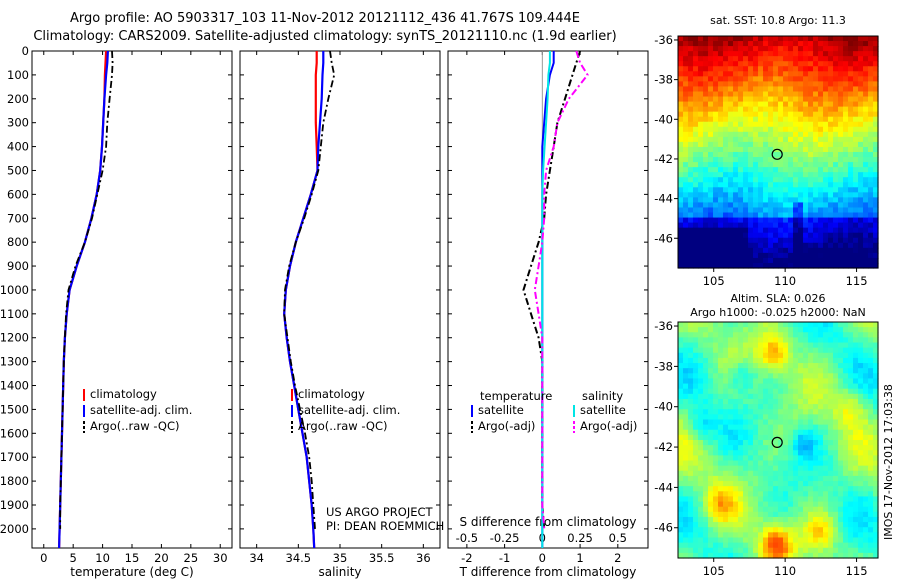 Image resolution: width=900 pixels, height=580 pixels. What do you see at coordinates (714, 281) in the screenshot?
I see `lon-tick-label: 105` at bounding box center [714, 281].